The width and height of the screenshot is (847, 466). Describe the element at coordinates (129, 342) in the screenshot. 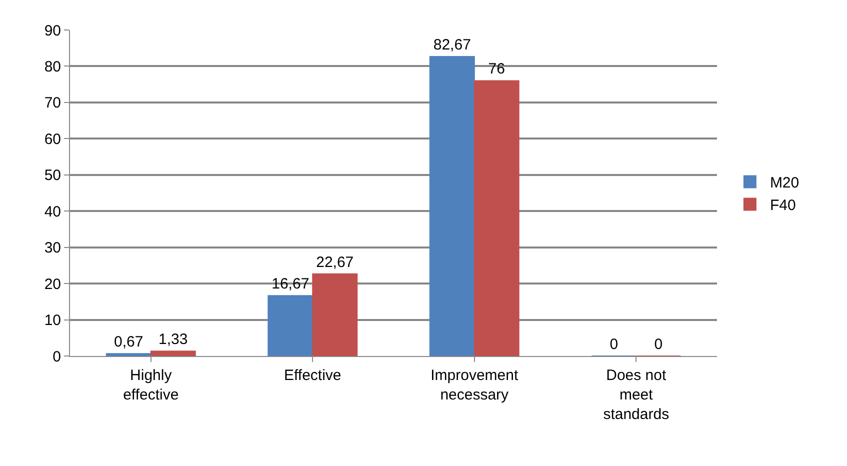

I see `data-label: 0,67` at that location.